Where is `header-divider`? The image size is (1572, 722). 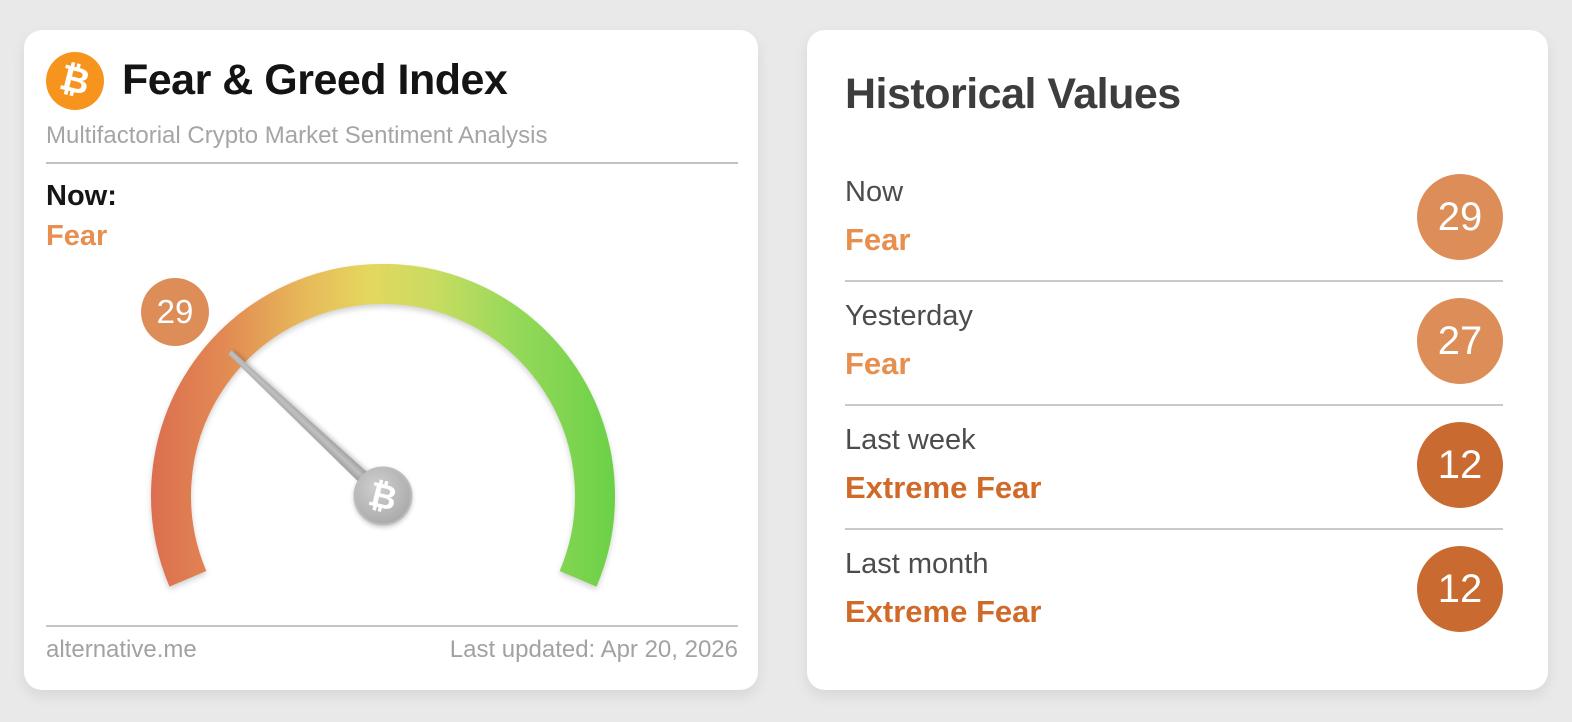
header-divider is located at coordinates (392, 163).